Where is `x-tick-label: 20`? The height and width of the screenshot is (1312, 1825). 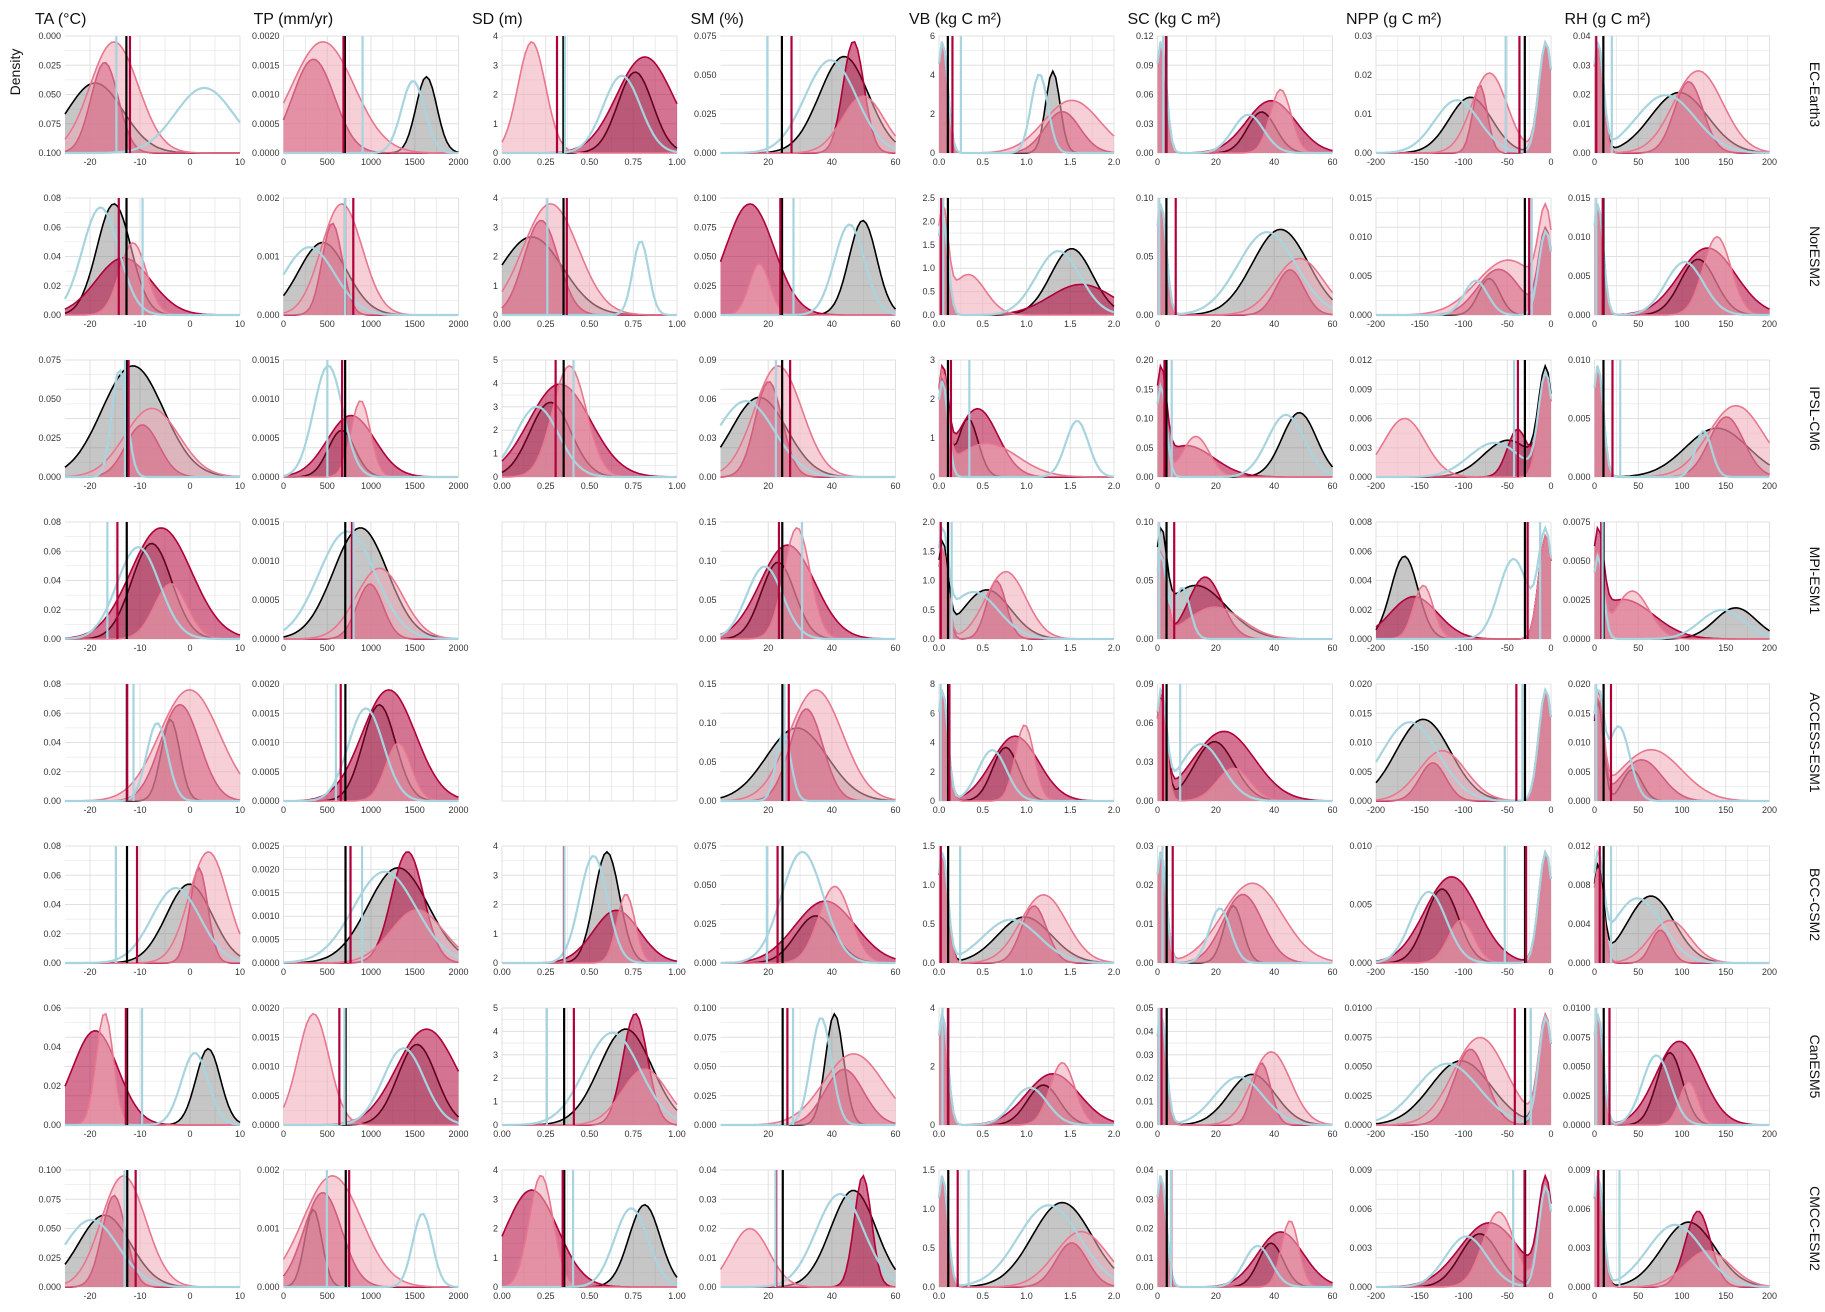
x-tick-label: 20 is located at coordinates (768, 810).